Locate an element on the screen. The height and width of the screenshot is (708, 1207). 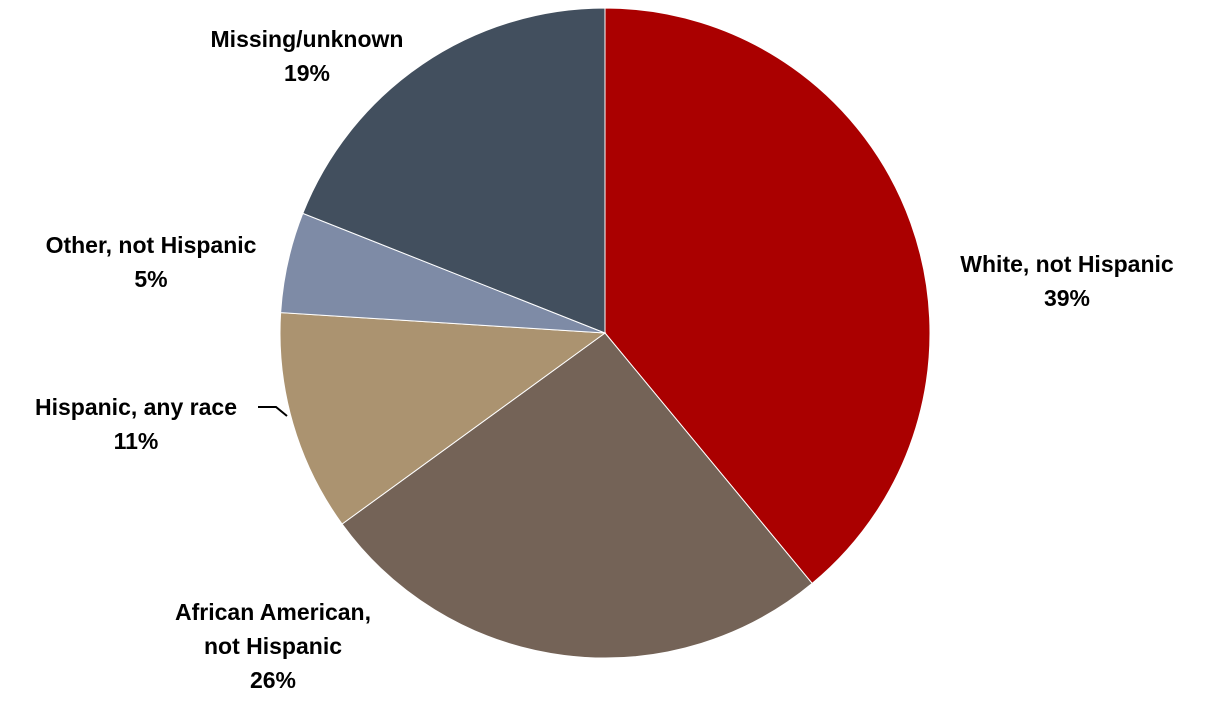
slice-name-label: African American, is located at coordinates (273, 612).